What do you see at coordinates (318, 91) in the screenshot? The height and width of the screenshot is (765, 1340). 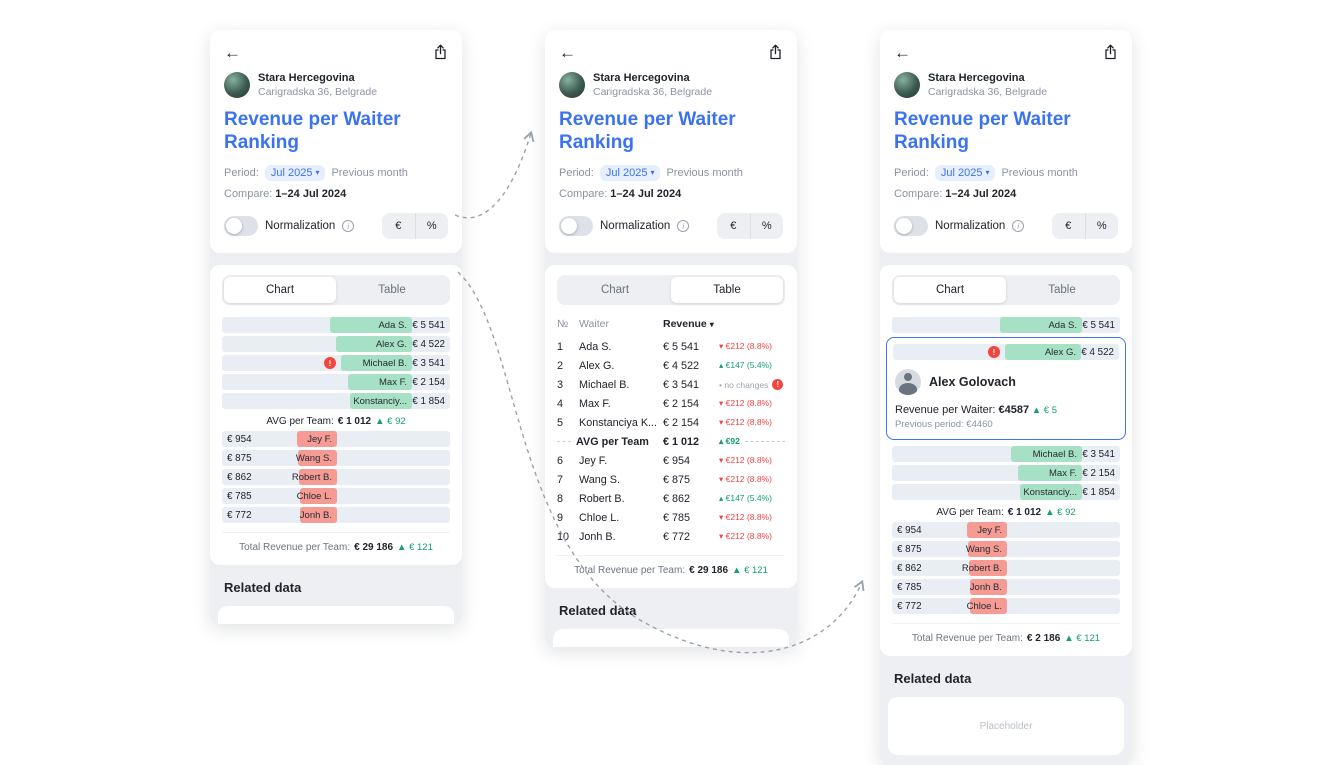 I see `restaurant-address: Carigradska 36, Belgrade` at bounding box center [318, 91].